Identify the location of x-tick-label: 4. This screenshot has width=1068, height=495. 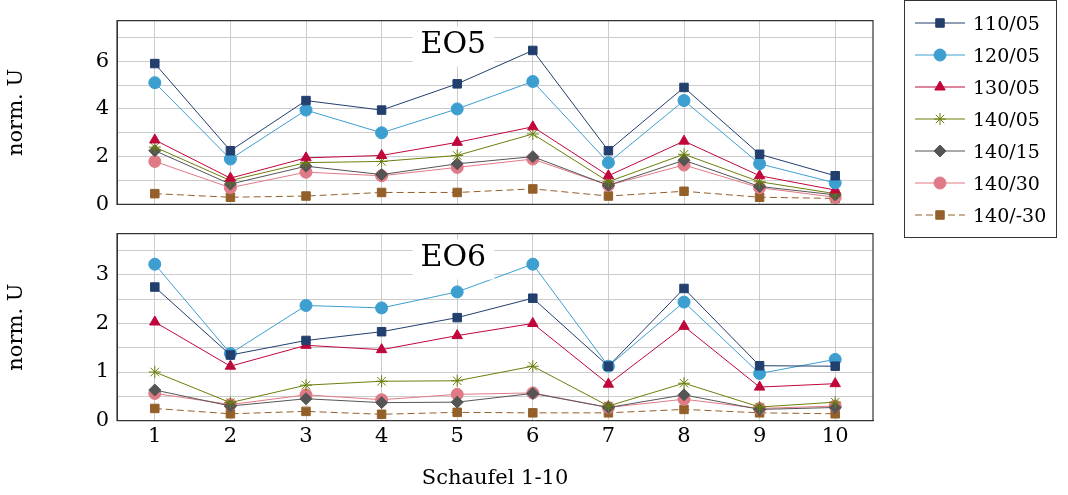
(381, 434).